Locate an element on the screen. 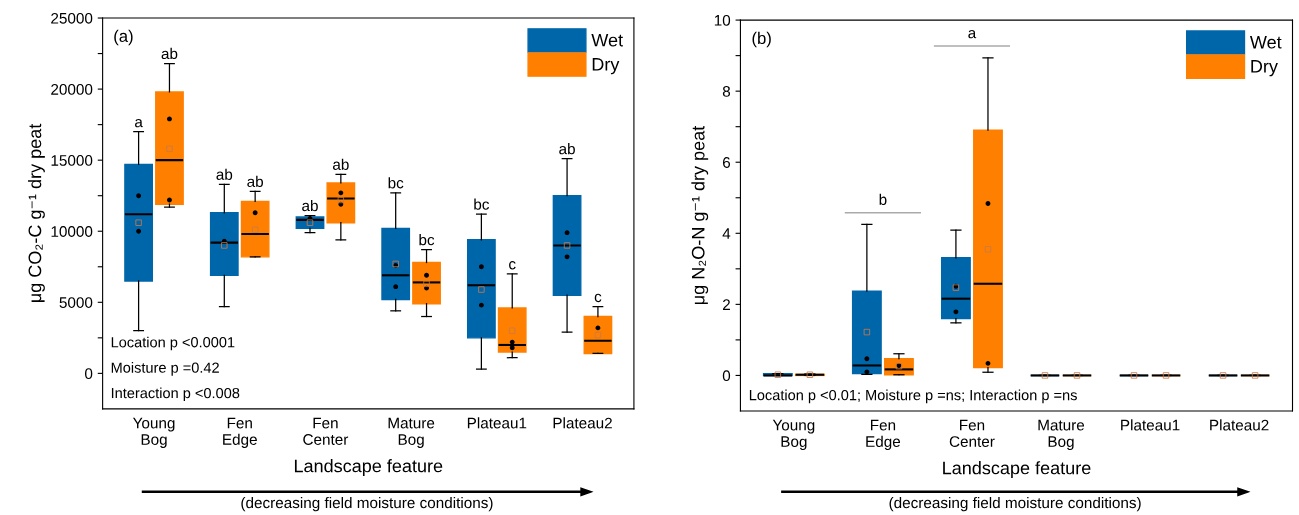 This screenshot has height=515, width=1299. text: (a) is located at coordinates (123, 37).